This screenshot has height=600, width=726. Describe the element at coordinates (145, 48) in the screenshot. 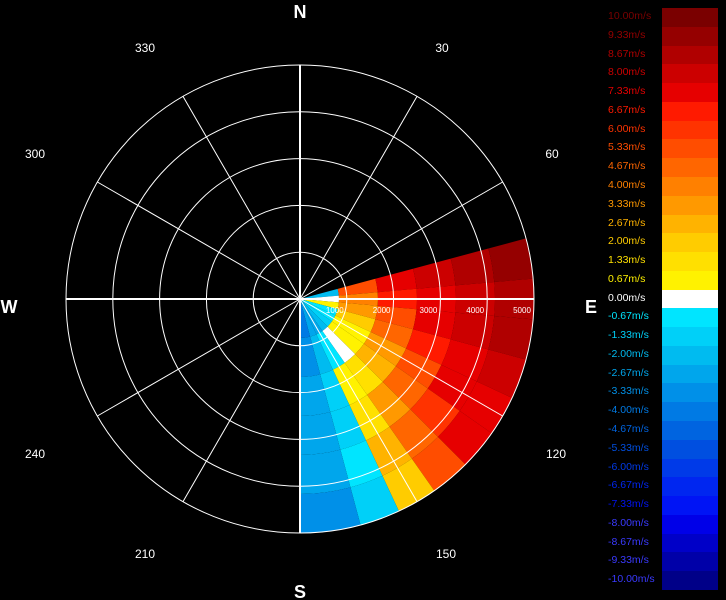

I see `bearing-label-330: 330` at that location.